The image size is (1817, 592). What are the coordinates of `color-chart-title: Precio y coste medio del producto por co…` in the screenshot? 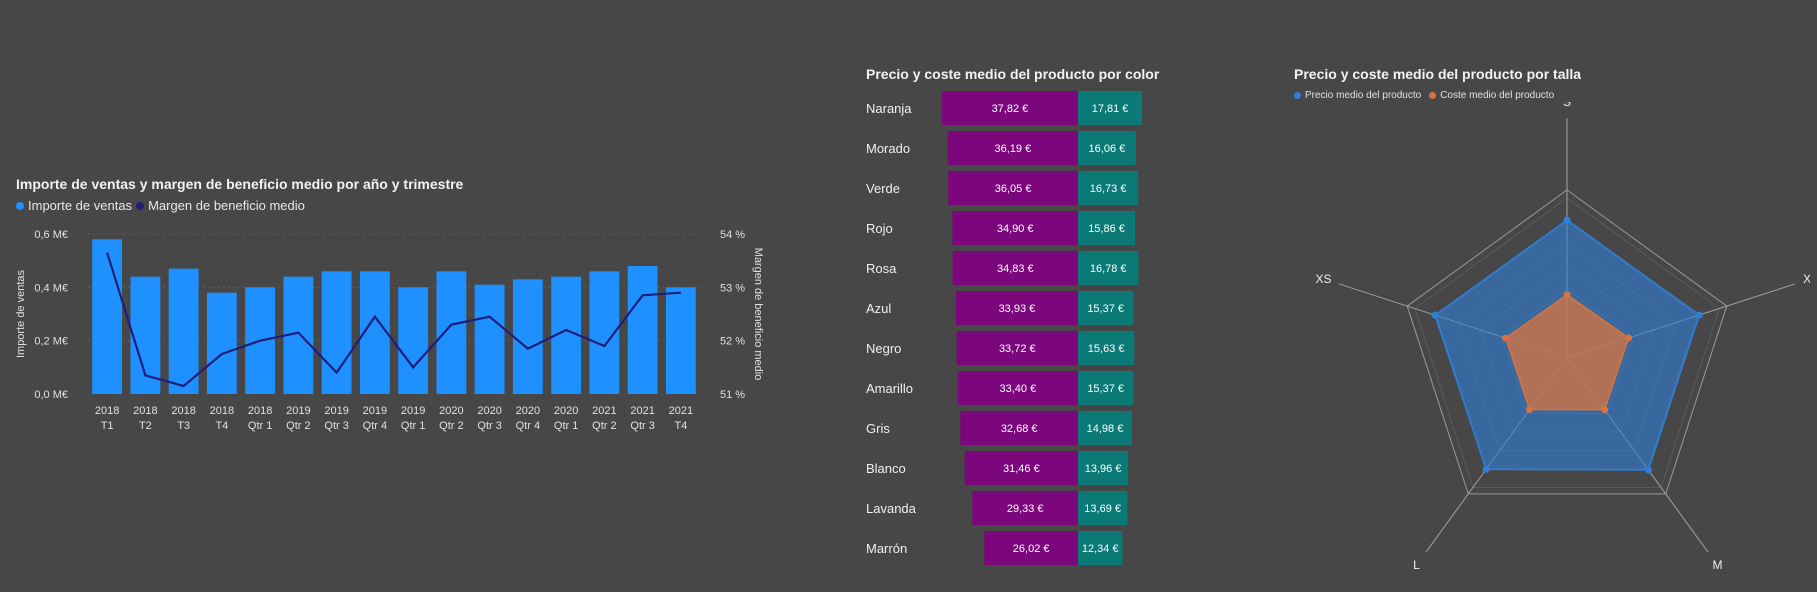 It's located at (1013, 74).